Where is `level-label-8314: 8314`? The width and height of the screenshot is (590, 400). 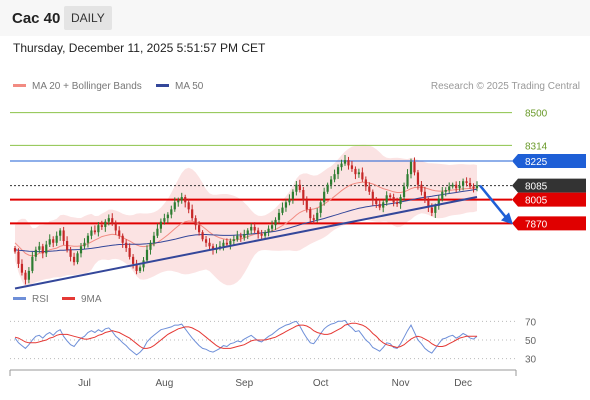
level-label-8314: 8314 is located at coordinates (536, 146).